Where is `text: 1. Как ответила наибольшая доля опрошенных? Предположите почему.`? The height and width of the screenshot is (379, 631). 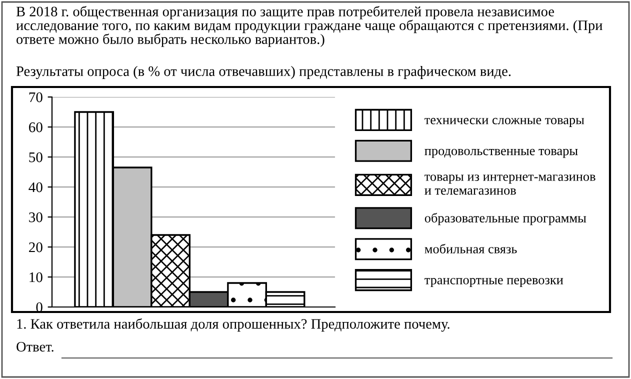
text: 1. Как ответила наибольшая доля опрошенных? Предположите почему. is located at coordinates (233, 325).